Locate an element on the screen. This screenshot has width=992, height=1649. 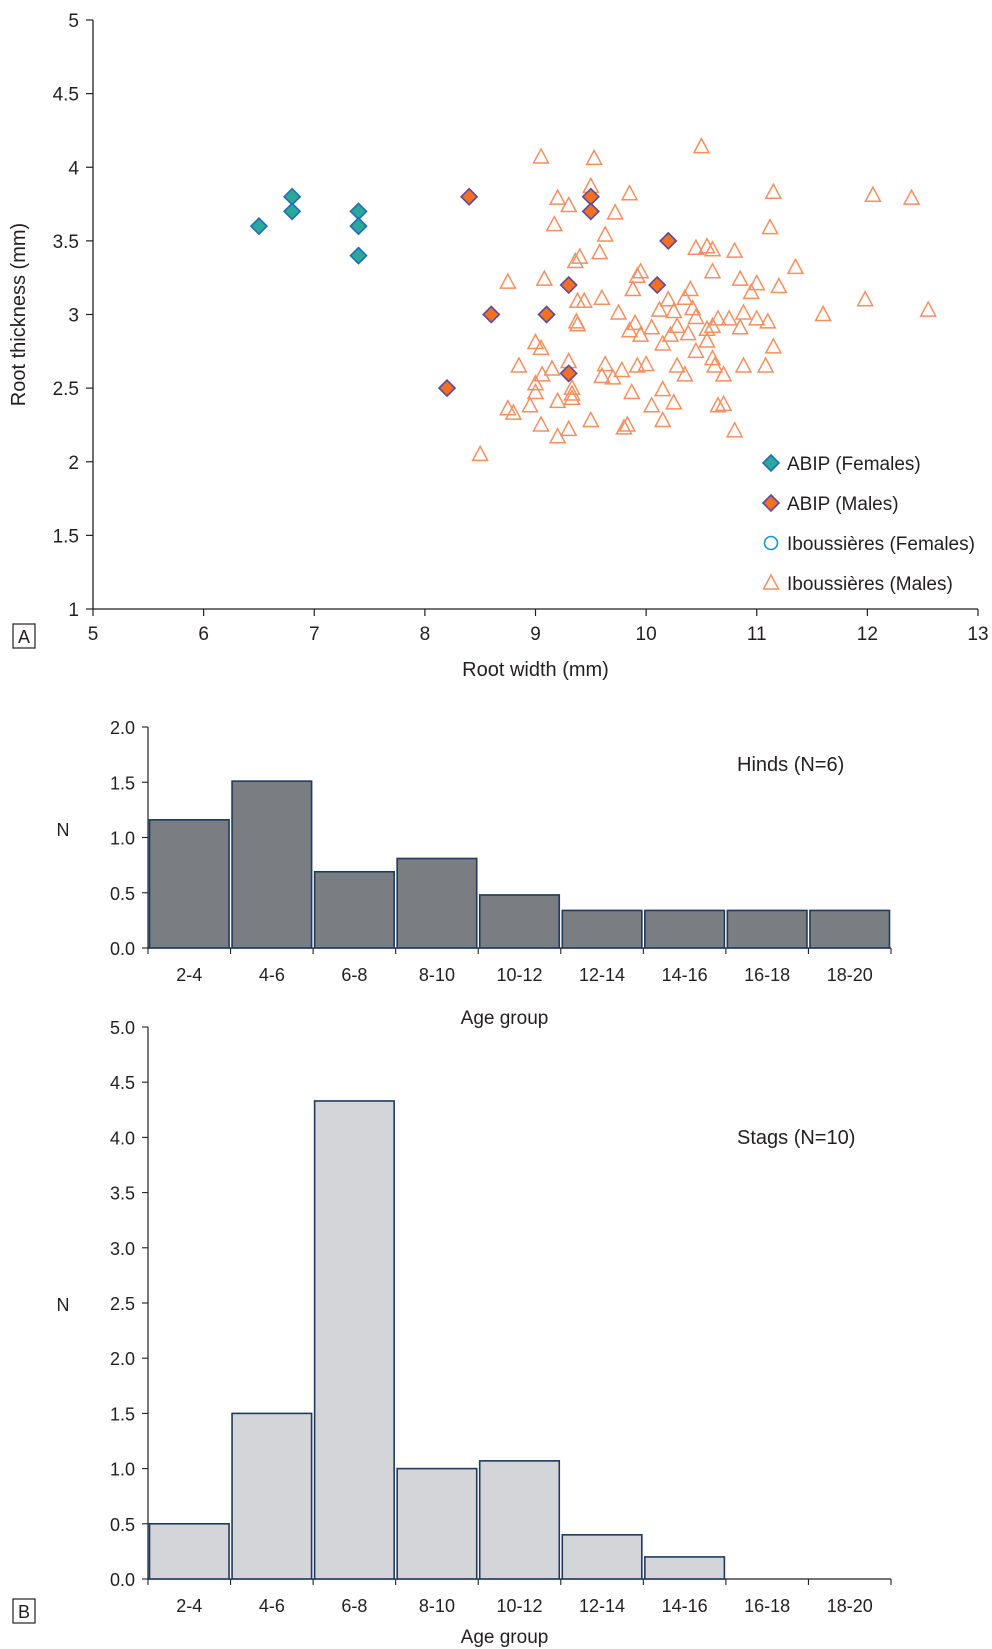
y-tick-label: 4.0 is located at coordinates (122, 1138).